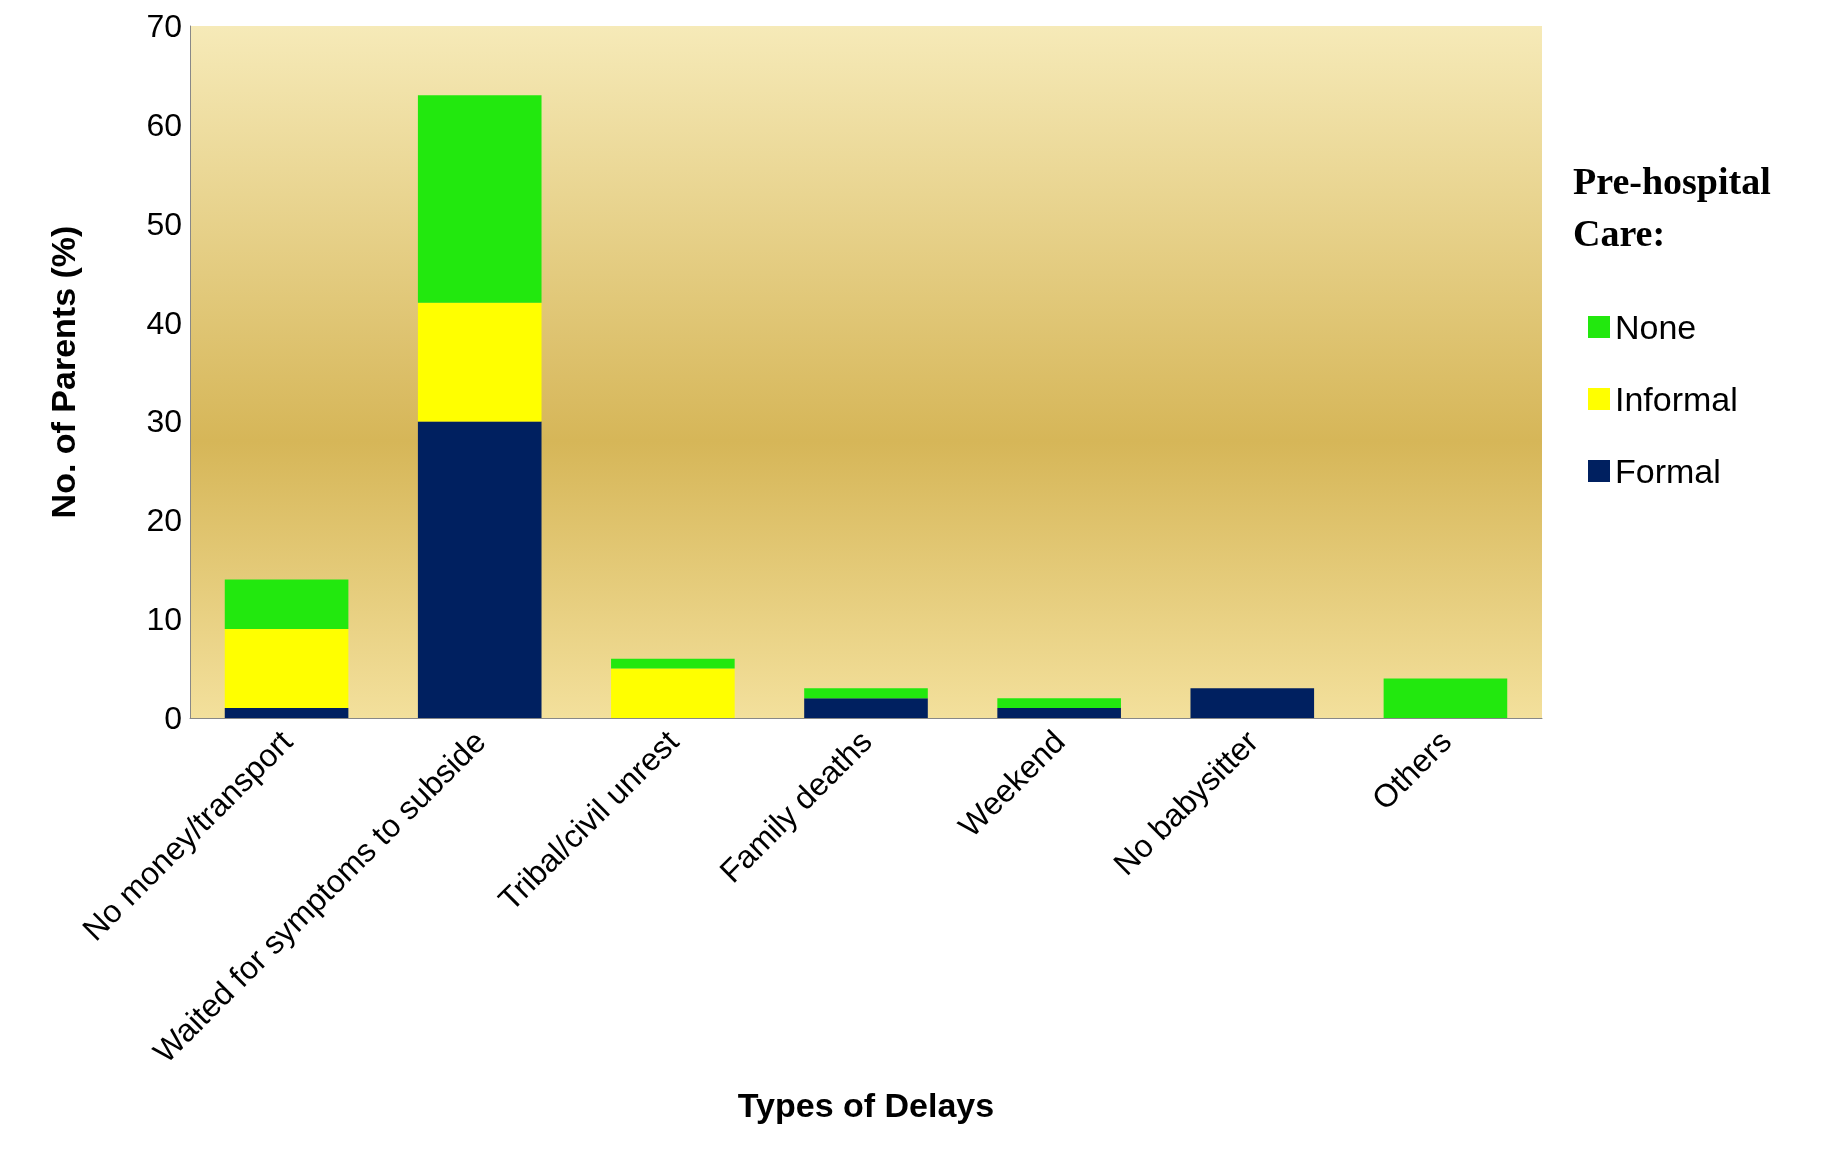  What do you see at coordinates (1677, 207) in the screenshot?
I see `legend-title: Pre-hospital Care:` at bounding box center [1677, 207].